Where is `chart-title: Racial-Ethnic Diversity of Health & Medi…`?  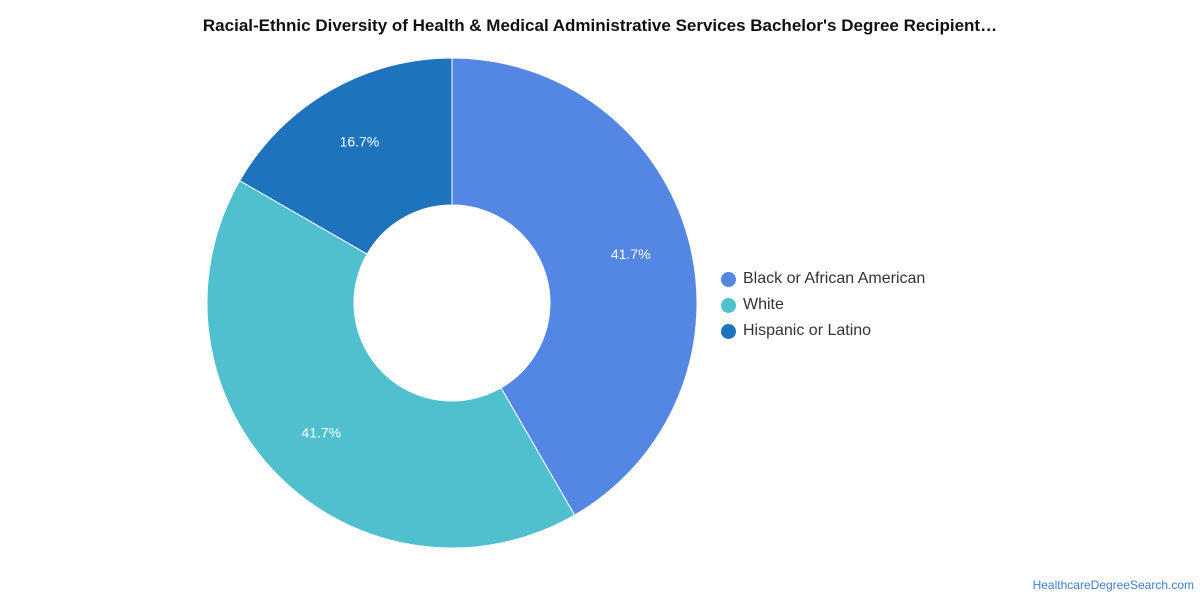 chart-title: Racial-Ethnic Diversity of Health & Medi… is located at coordinates (600, 25).